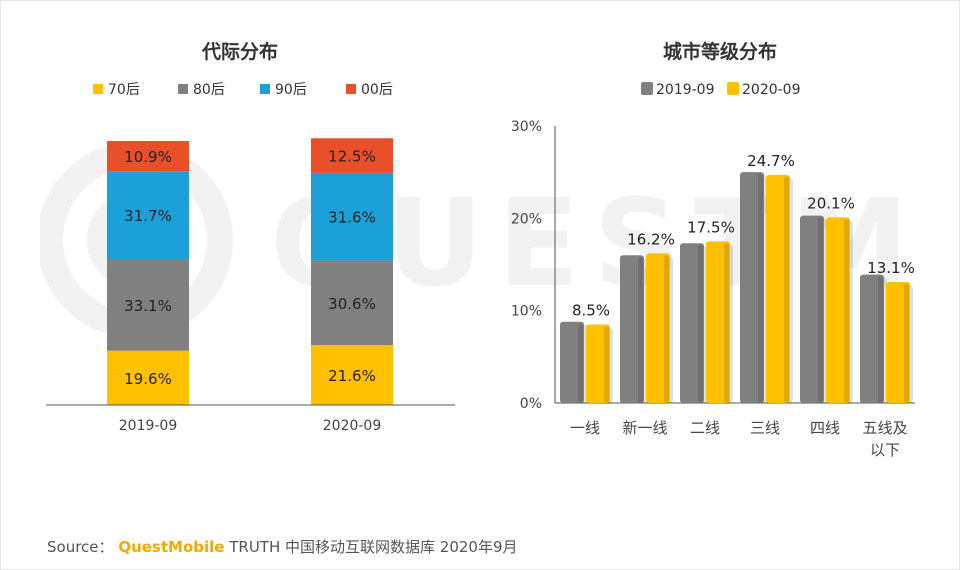 Image resolution: width=960 pixels, height=570 pixels. What do you see at coordinates (651, 239) in the screenshot?
I see `data-label-2020-09-1: 16.2%` at bounding box center [651, 239].